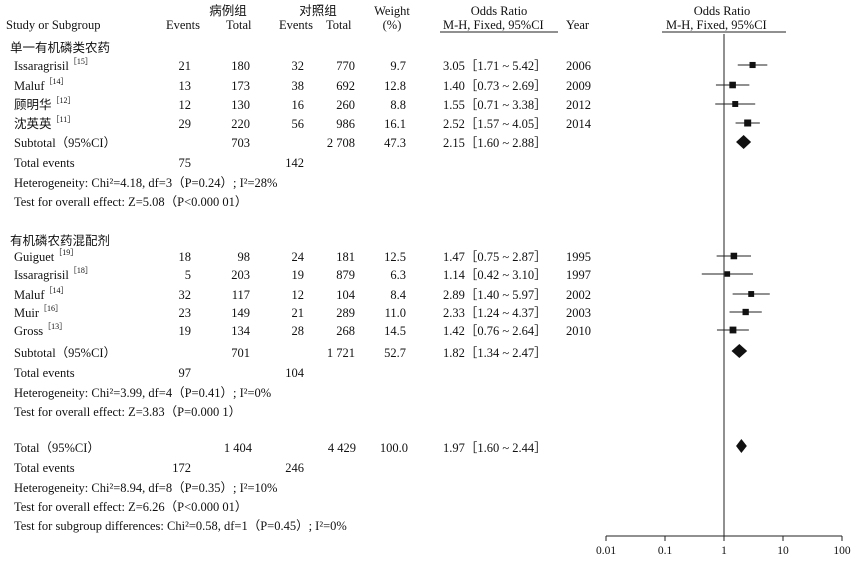  I want to click on study-case-events: 5, so click(187, 275).